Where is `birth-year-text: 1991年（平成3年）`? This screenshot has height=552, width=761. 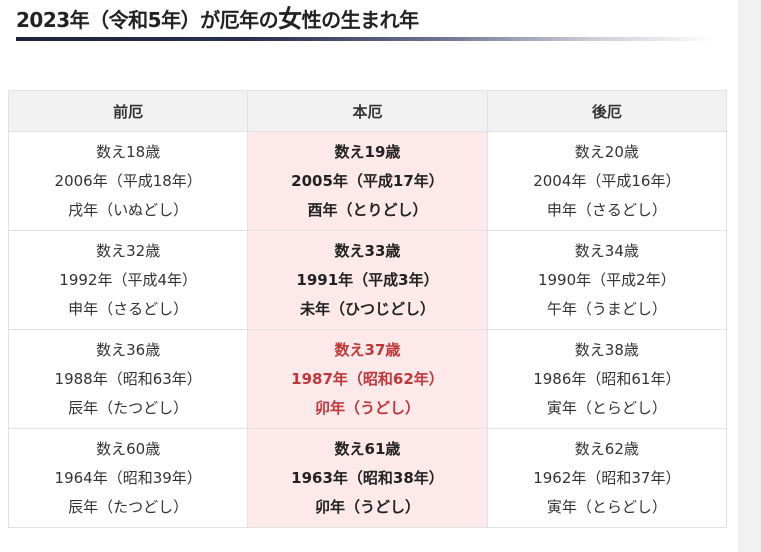 birth-year-text: 1991年（平成3年） is located at coordinates (367, 279).